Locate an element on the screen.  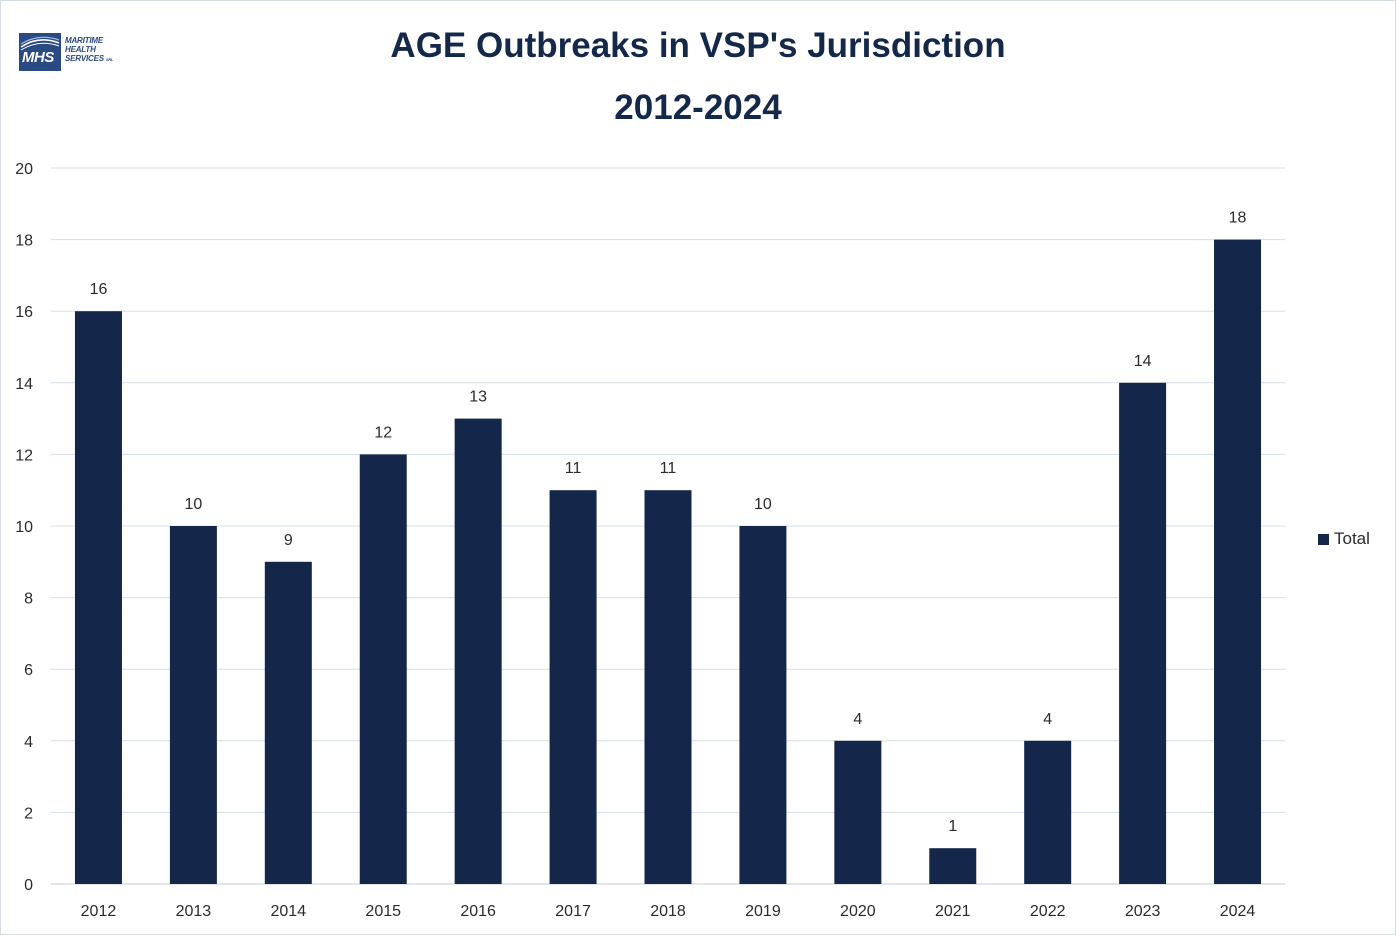
x-tick-label-2015: 2015 is located at coordinates (383, 911).